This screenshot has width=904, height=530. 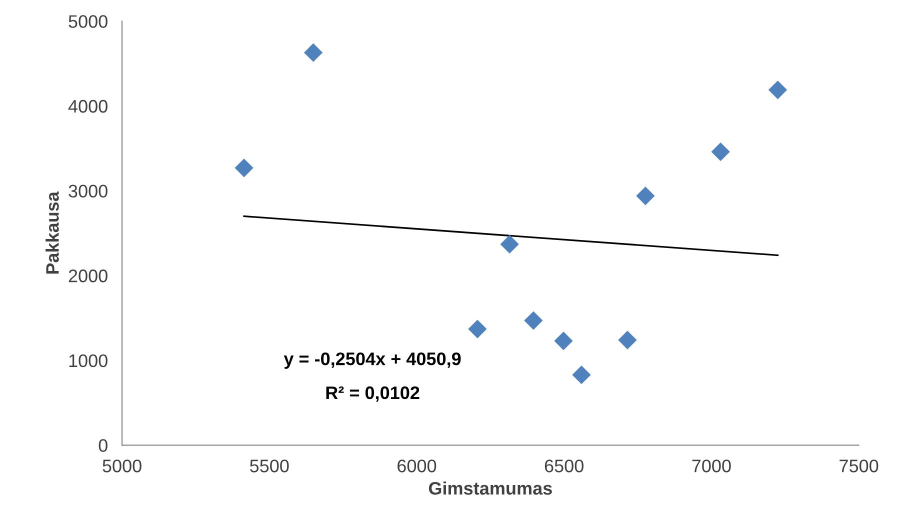 What do you see at coordinates (711, 466) in the screenshot?
I see `x-tick-label: 7000` at bounding box center [711, 466].